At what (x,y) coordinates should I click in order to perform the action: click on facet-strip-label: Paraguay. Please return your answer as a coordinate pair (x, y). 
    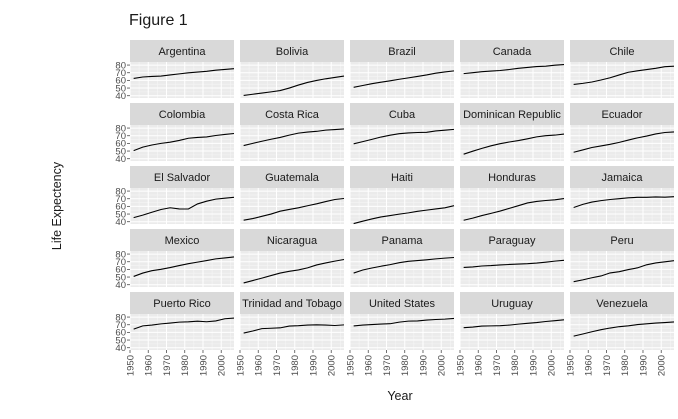
    Looking at the image, I should click on (512, 241).